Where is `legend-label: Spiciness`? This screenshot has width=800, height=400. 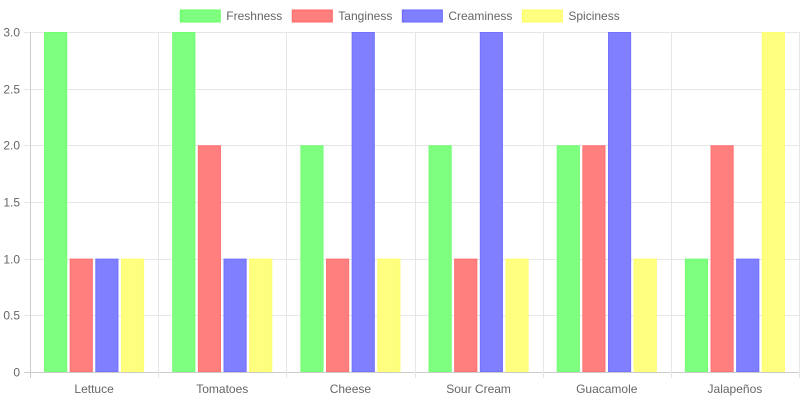
legend-label: Spiciness is located at coordinates (593, 16).